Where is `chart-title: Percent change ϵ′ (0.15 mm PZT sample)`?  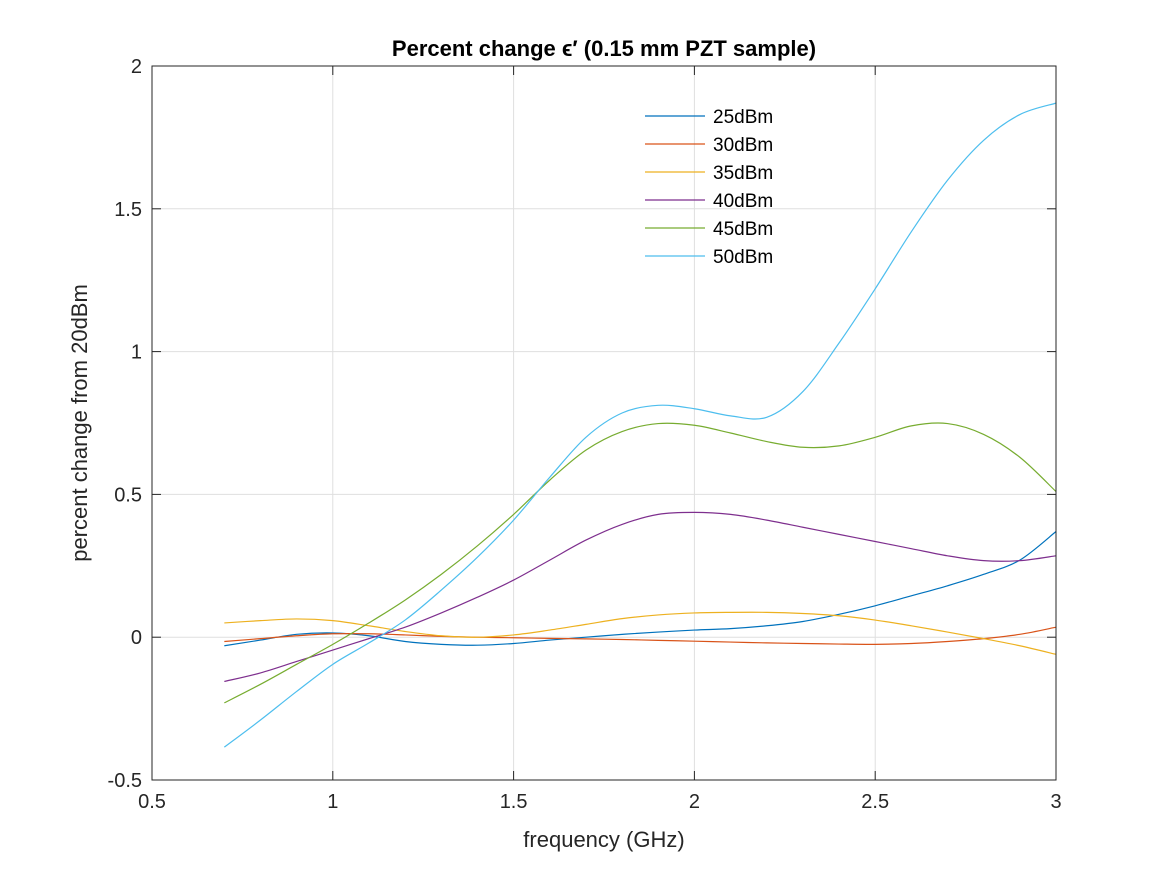
chart-title: Percent change ϵ′ (0.15 mm PZT sample) is located at coordinates (604, 48).